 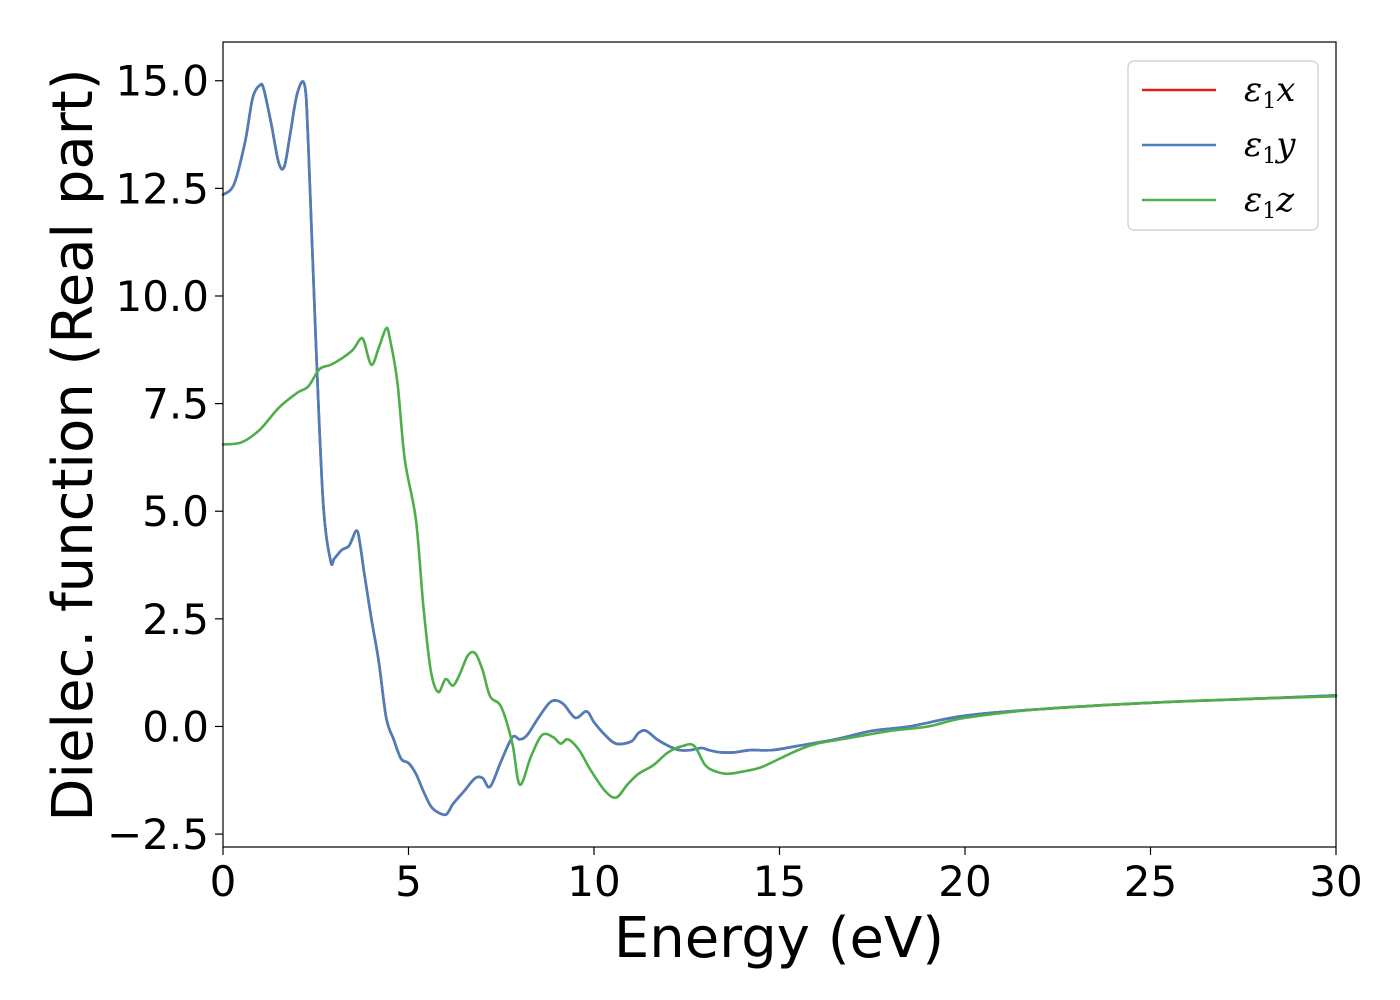 What do you see at coordinates (175, 404) in the screenshot?
I see `y-tick-label: 7.5` at bounding box center [175, 404].